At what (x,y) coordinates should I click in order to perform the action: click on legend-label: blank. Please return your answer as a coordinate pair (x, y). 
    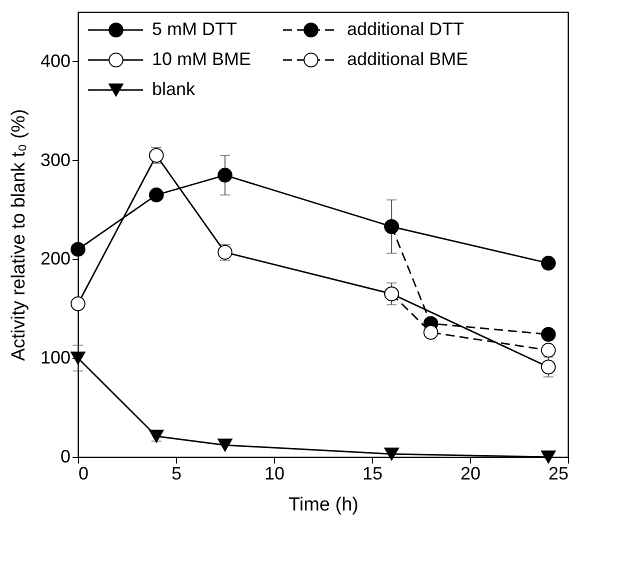
    Looking at the image, I should click on (174, 89).